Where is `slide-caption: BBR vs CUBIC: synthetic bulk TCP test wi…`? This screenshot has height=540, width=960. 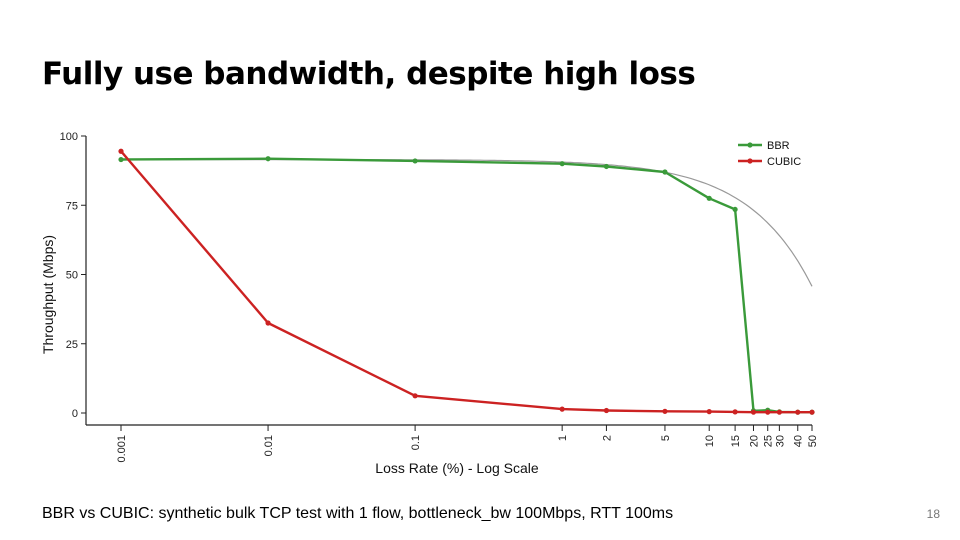 slide-caption: BBR vs CUBIC: synthetic bulk TCP test wi… is located at coordinates (358, 513).